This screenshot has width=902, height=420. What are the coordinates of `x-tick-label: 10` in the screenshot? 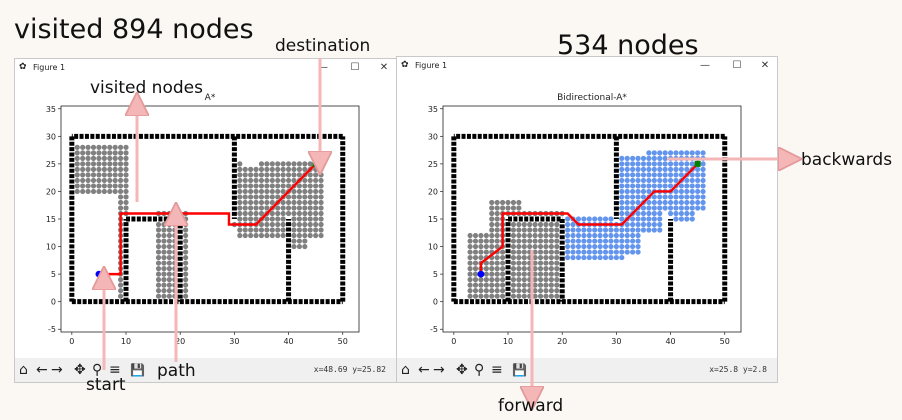 It's located at (126, 341).